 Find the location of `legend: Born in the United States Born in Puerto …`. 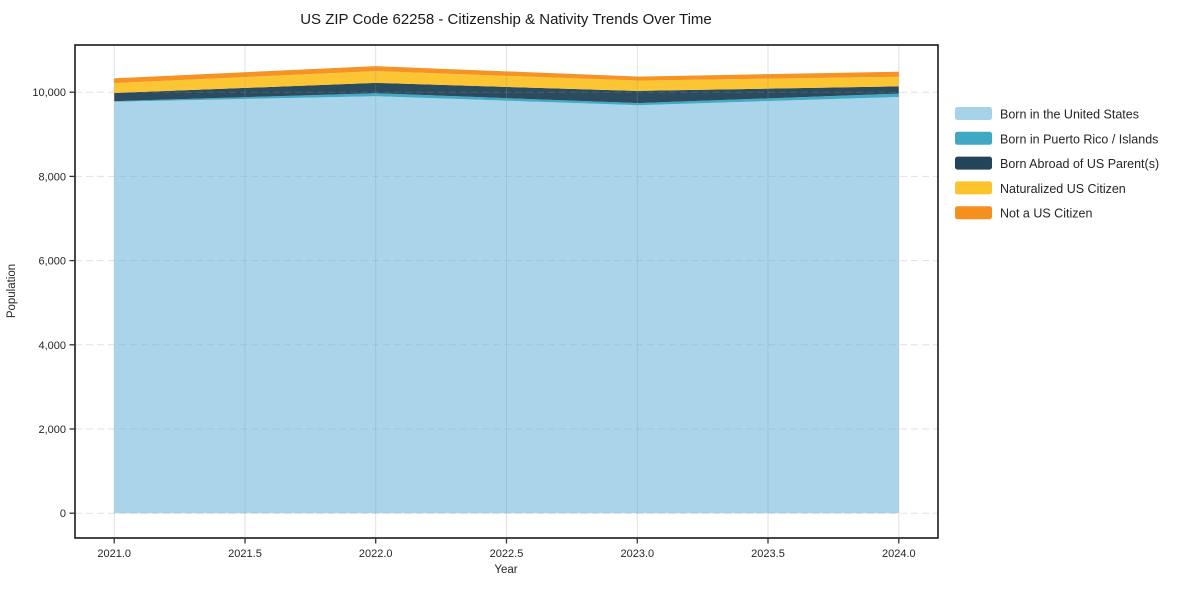

legend: Born in the United States Born in Puerto … is located at coordinates (1057, 164).